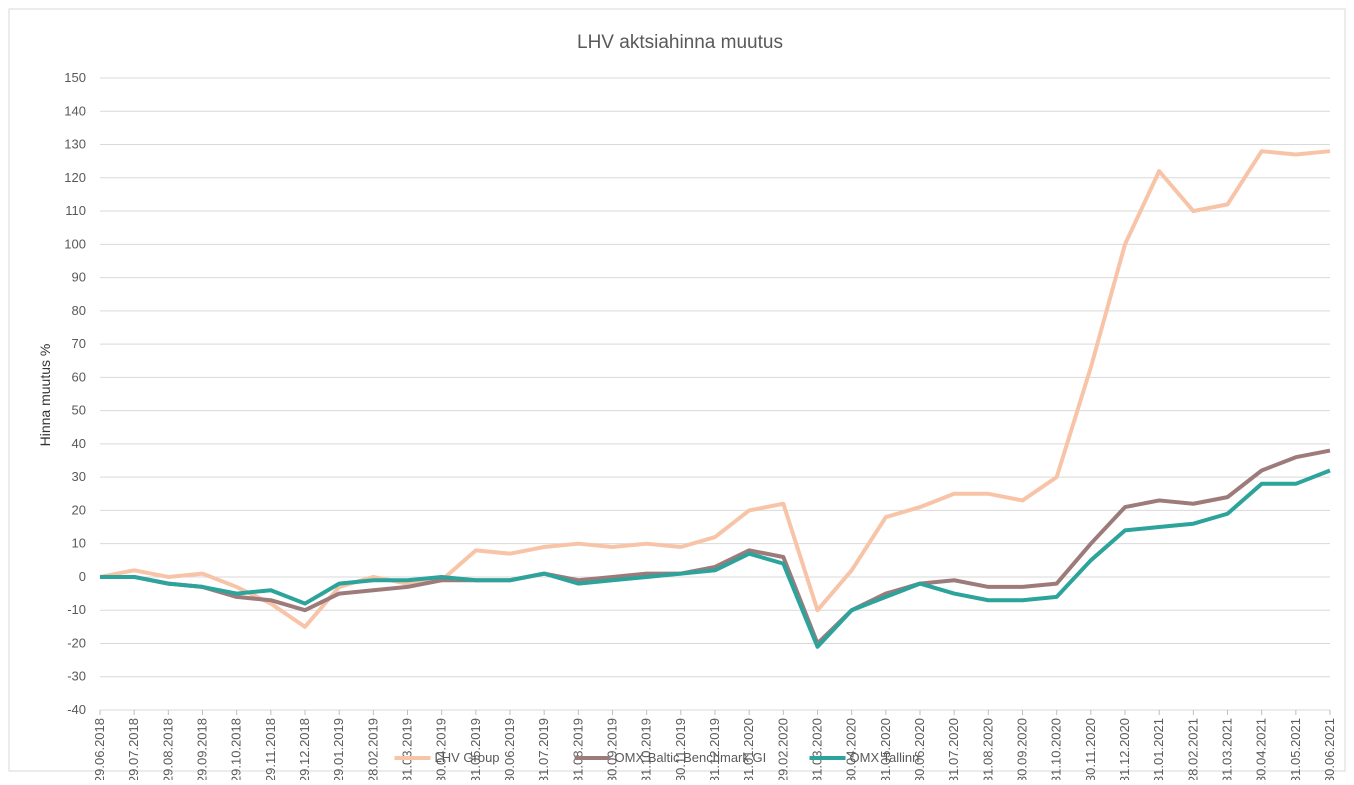 This screenshot has height=785, width=1354. Describe the element at coordinates (612, 749) in the screenshot. I see `x-tick-label: 30.09.2019` at that location.